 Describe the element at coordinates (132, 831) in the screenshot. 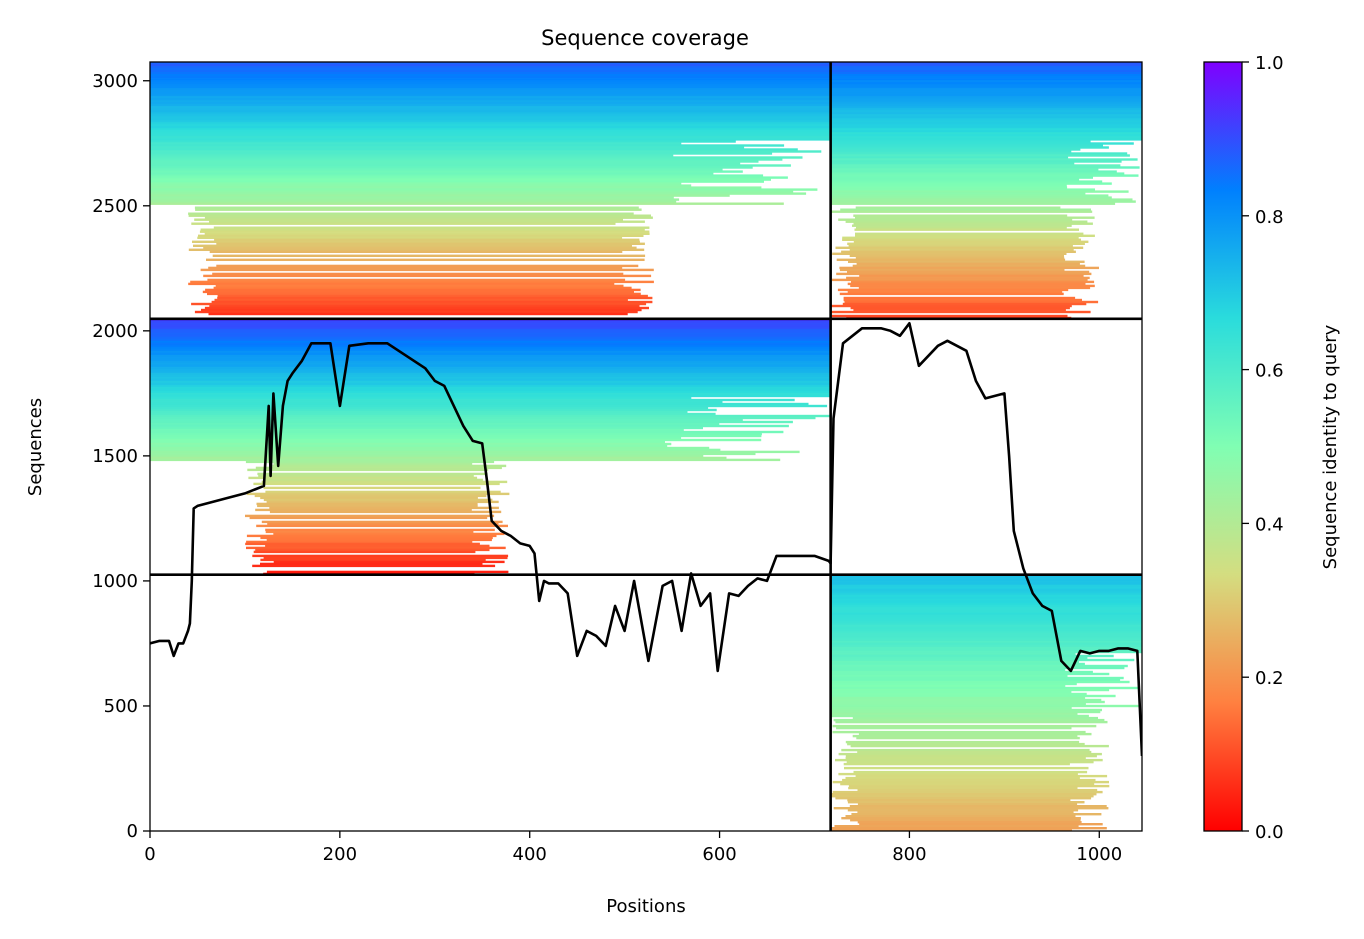

I see `y-tick-label: 0` at that location.